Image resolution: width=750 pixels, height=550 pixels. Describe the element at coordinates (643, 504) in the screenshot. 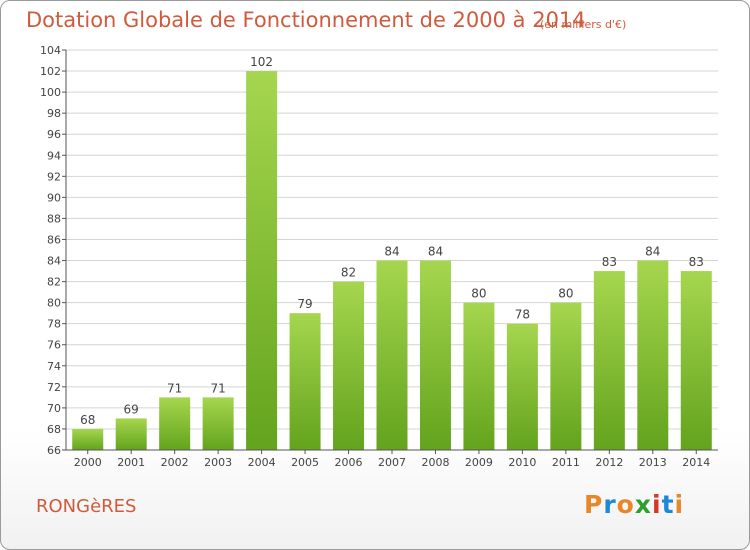

I see `logo-letter: x` at that location.